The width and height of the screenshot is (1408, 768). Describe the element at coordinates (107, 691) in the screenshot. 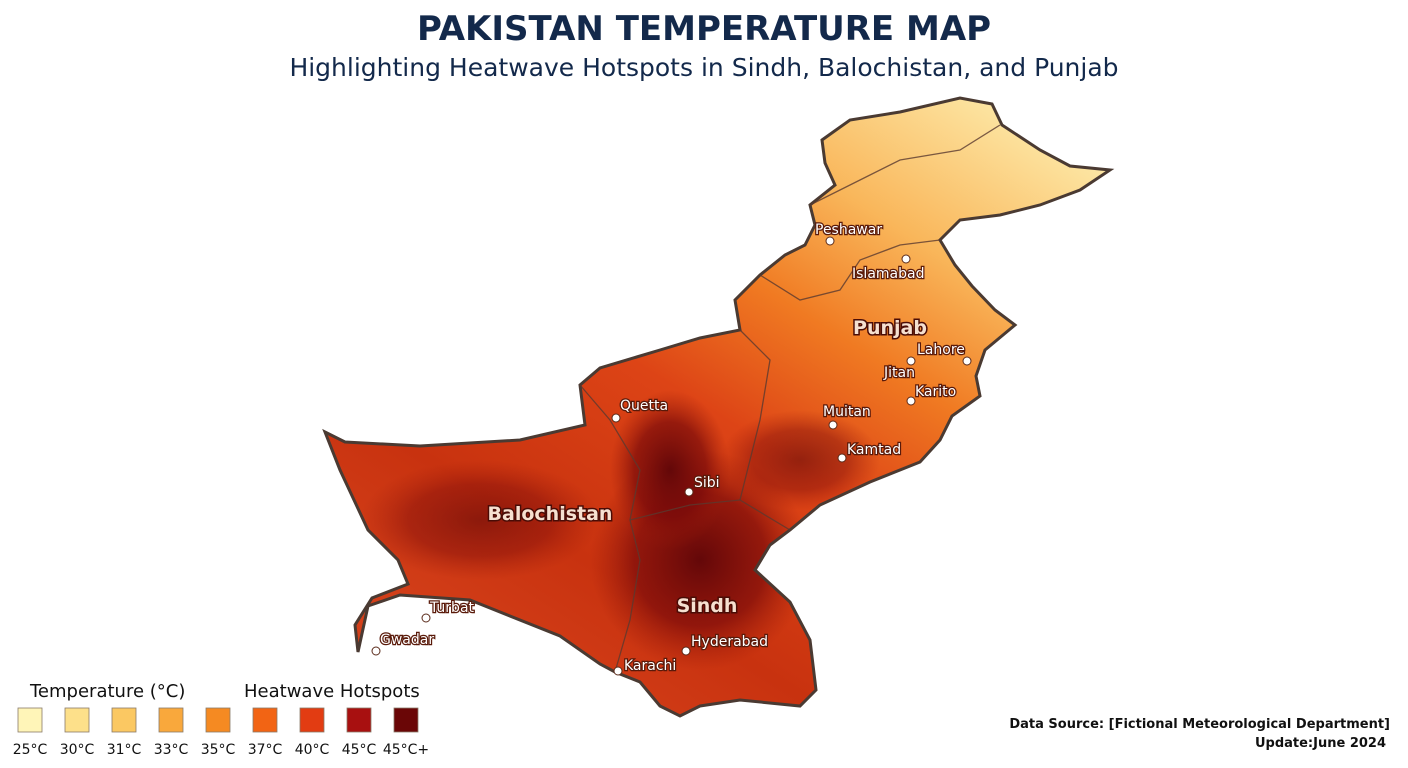

I see `legend-title: Temperature (°C)` at that location.